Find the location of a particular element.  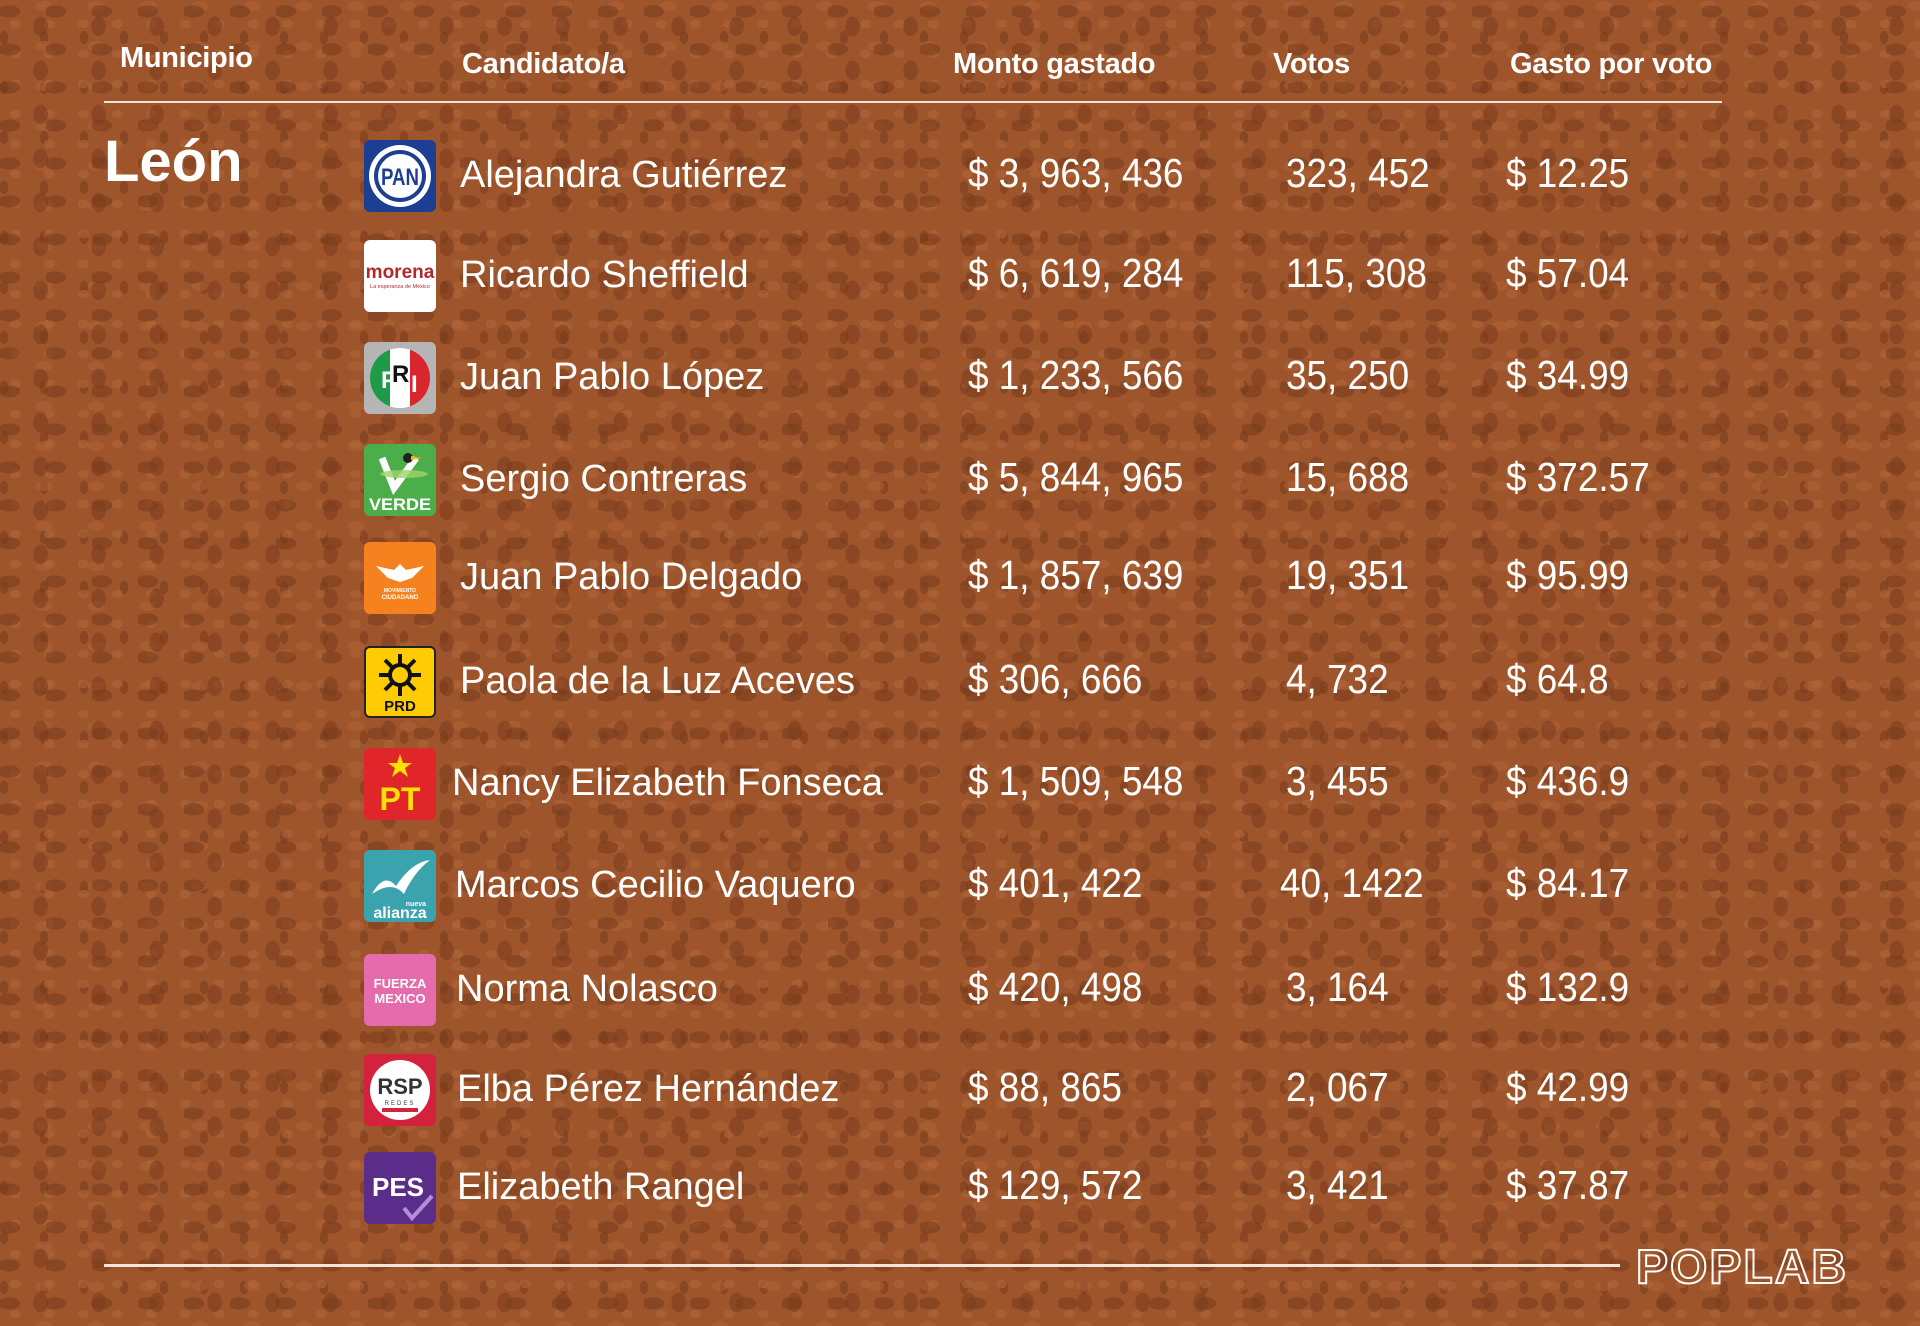

votos: 15, 688 is located at coordinates (1348, 477).